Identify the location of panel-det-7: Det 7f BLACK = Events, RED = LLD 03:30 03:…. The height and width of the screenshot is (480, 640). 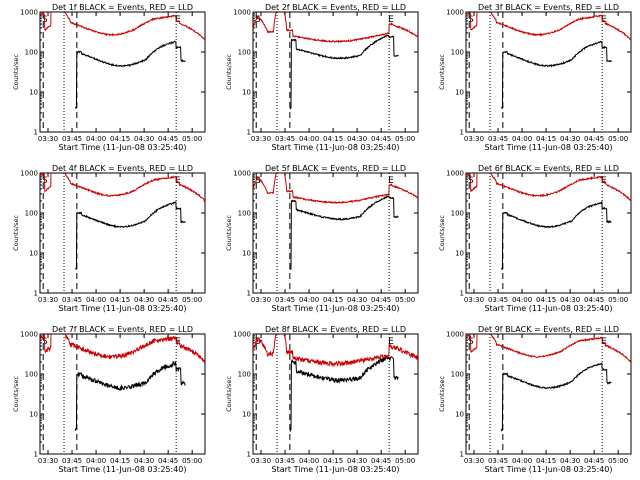
(109, 399).